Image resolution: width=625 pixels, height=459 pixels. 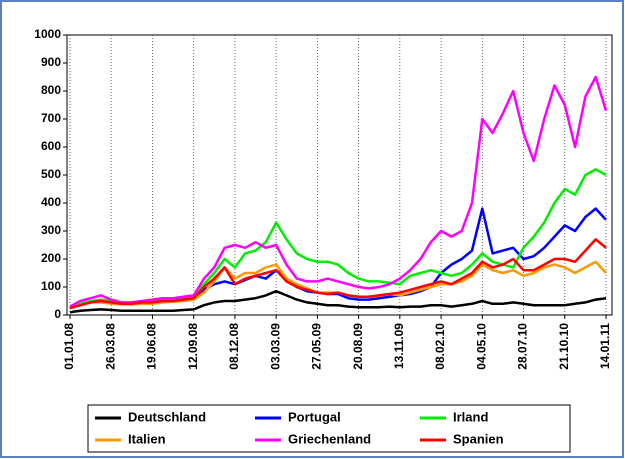 I want to click on y-tick-label: 600, so click(x=51, y=146).